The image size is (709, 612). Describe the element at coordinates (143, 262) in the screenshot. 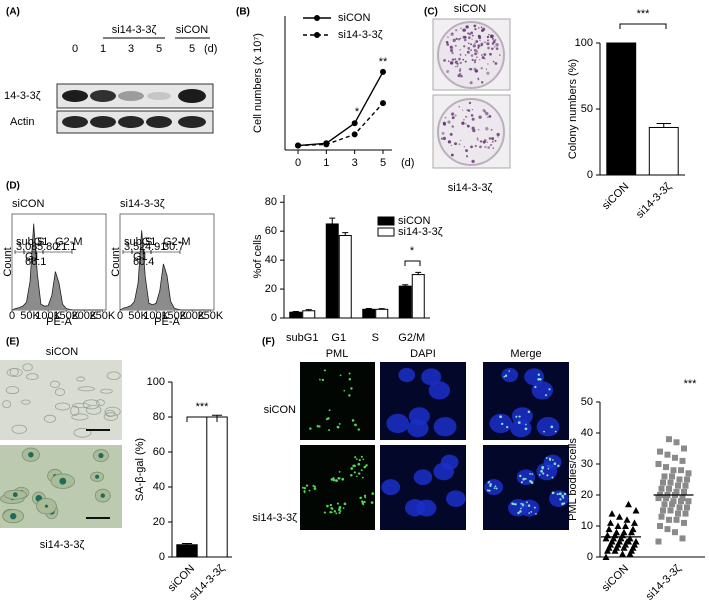

I see `gate-value: 60.4` at that location.